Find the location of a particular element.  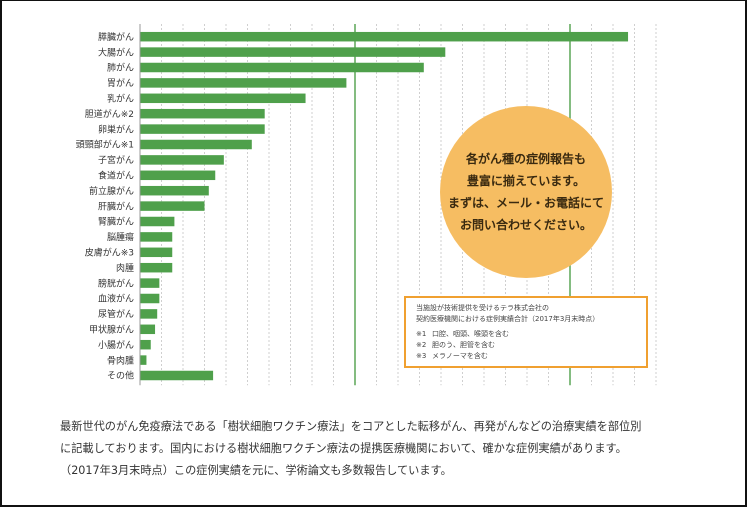

bubble-line: まずは、メール・お電話にて is located at coordinates (525, 203).